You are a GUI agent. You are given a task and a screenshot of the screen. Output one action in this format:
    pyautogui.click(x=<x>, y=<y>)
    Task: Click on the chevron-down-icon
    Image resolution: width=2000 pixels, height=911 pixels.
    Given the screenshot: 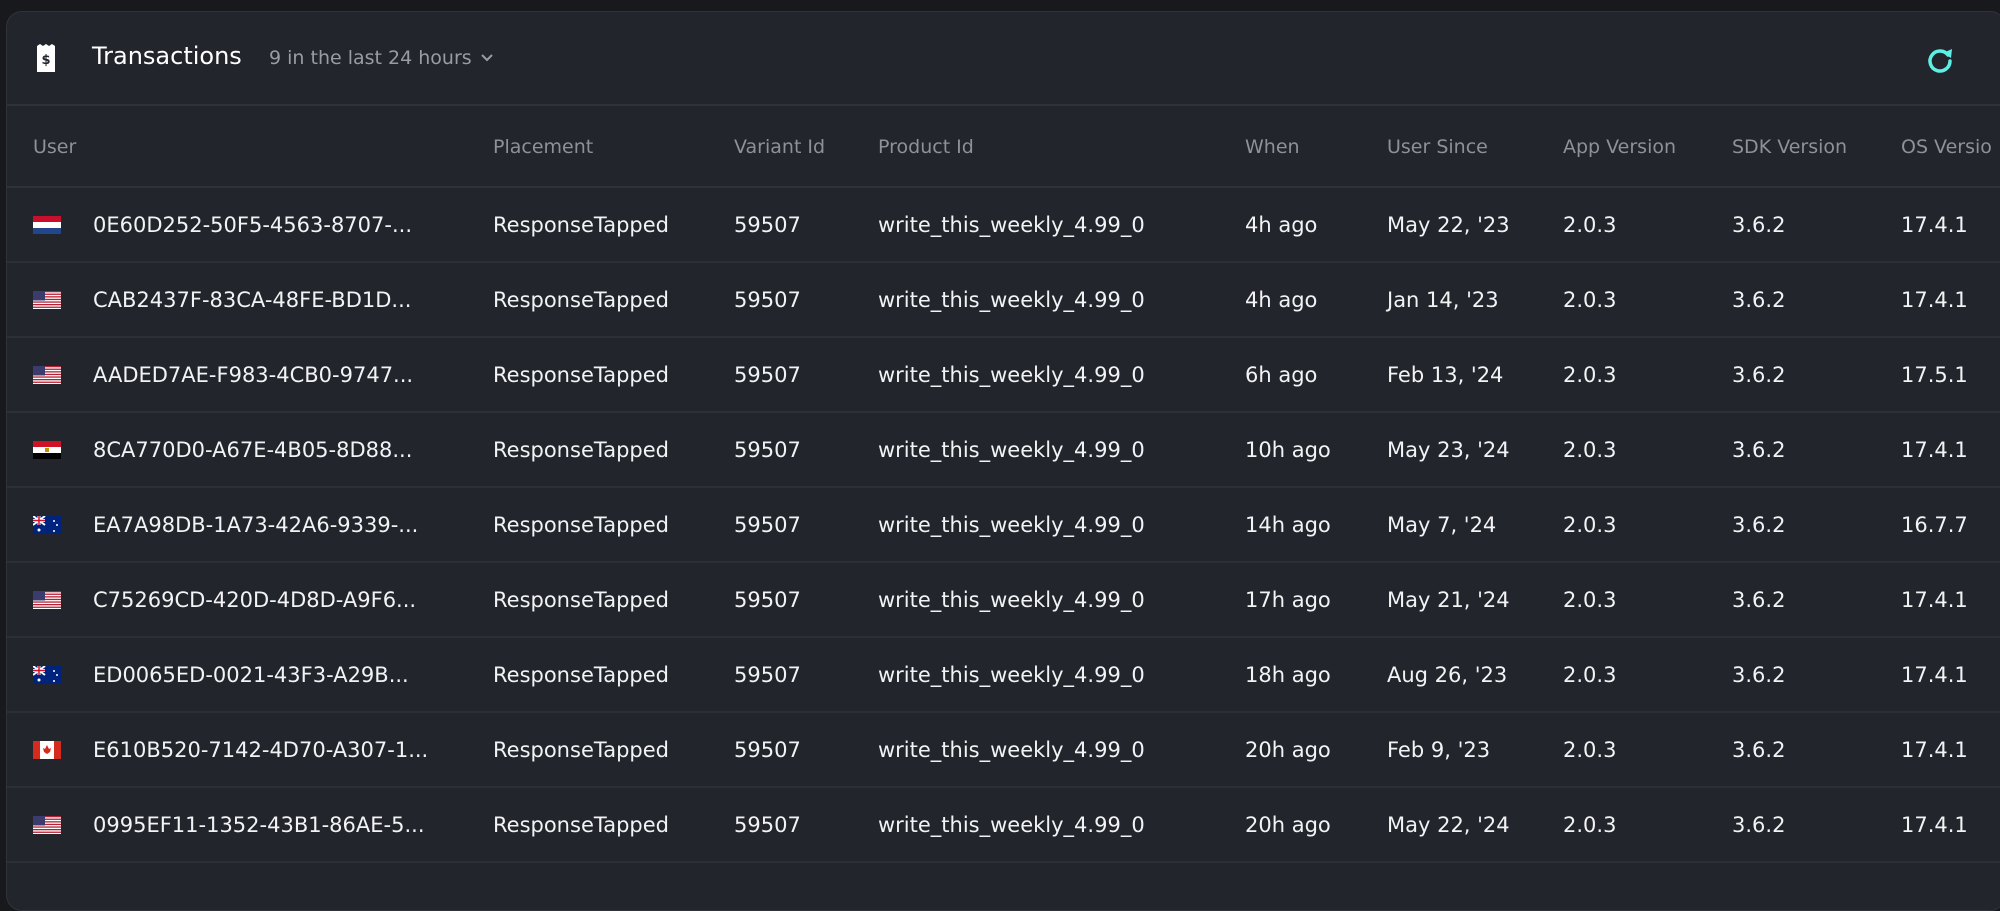 What is the action you would take?
    pyautogui.click(x=486, y=58)
    